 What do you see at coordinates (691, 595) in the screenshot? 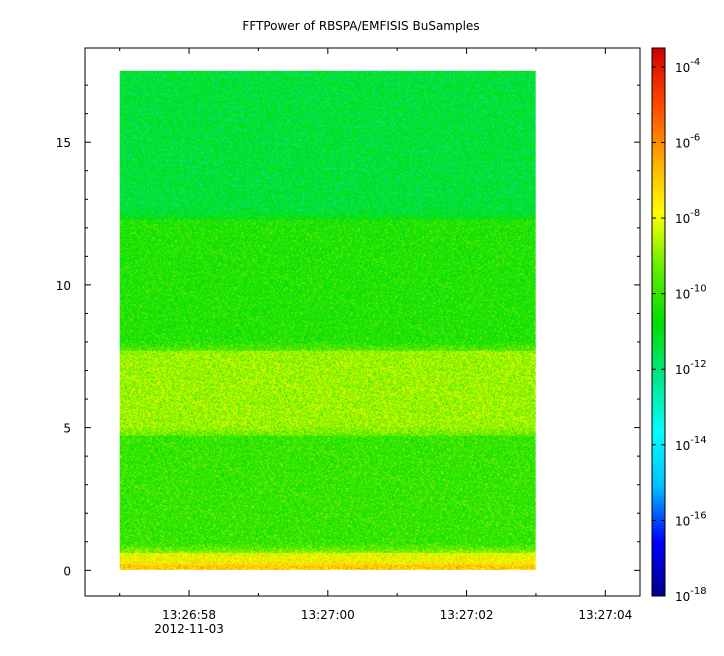
I see `colorbar-tick-label: 10⁻¹⁸` at bounding box center [691, 595].